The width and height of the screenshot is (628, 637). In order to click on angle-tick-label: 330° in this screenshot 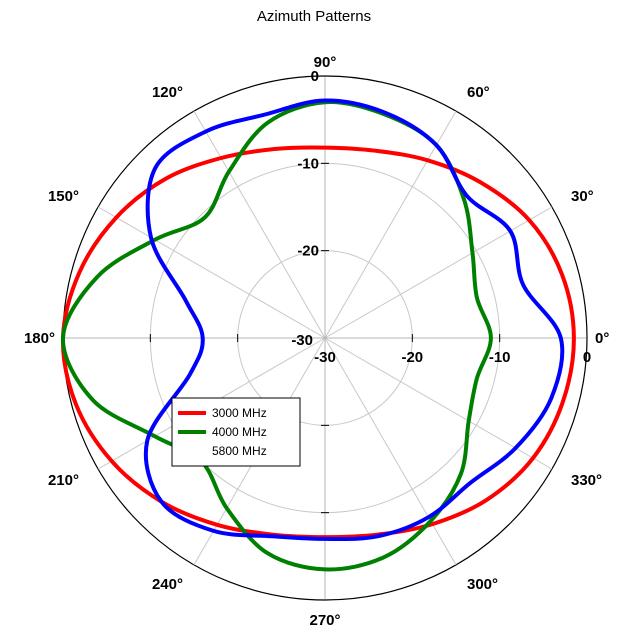, I will do `click(586, 480)`.